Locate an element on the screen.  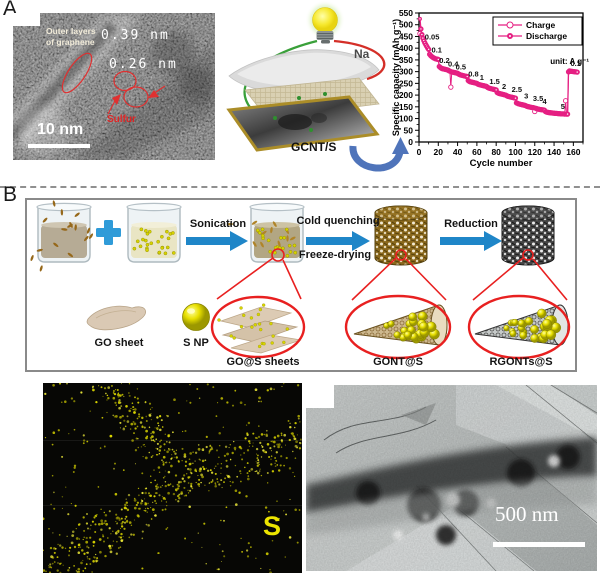
hrtem-red-annotations is located at coordinates (113, 83).